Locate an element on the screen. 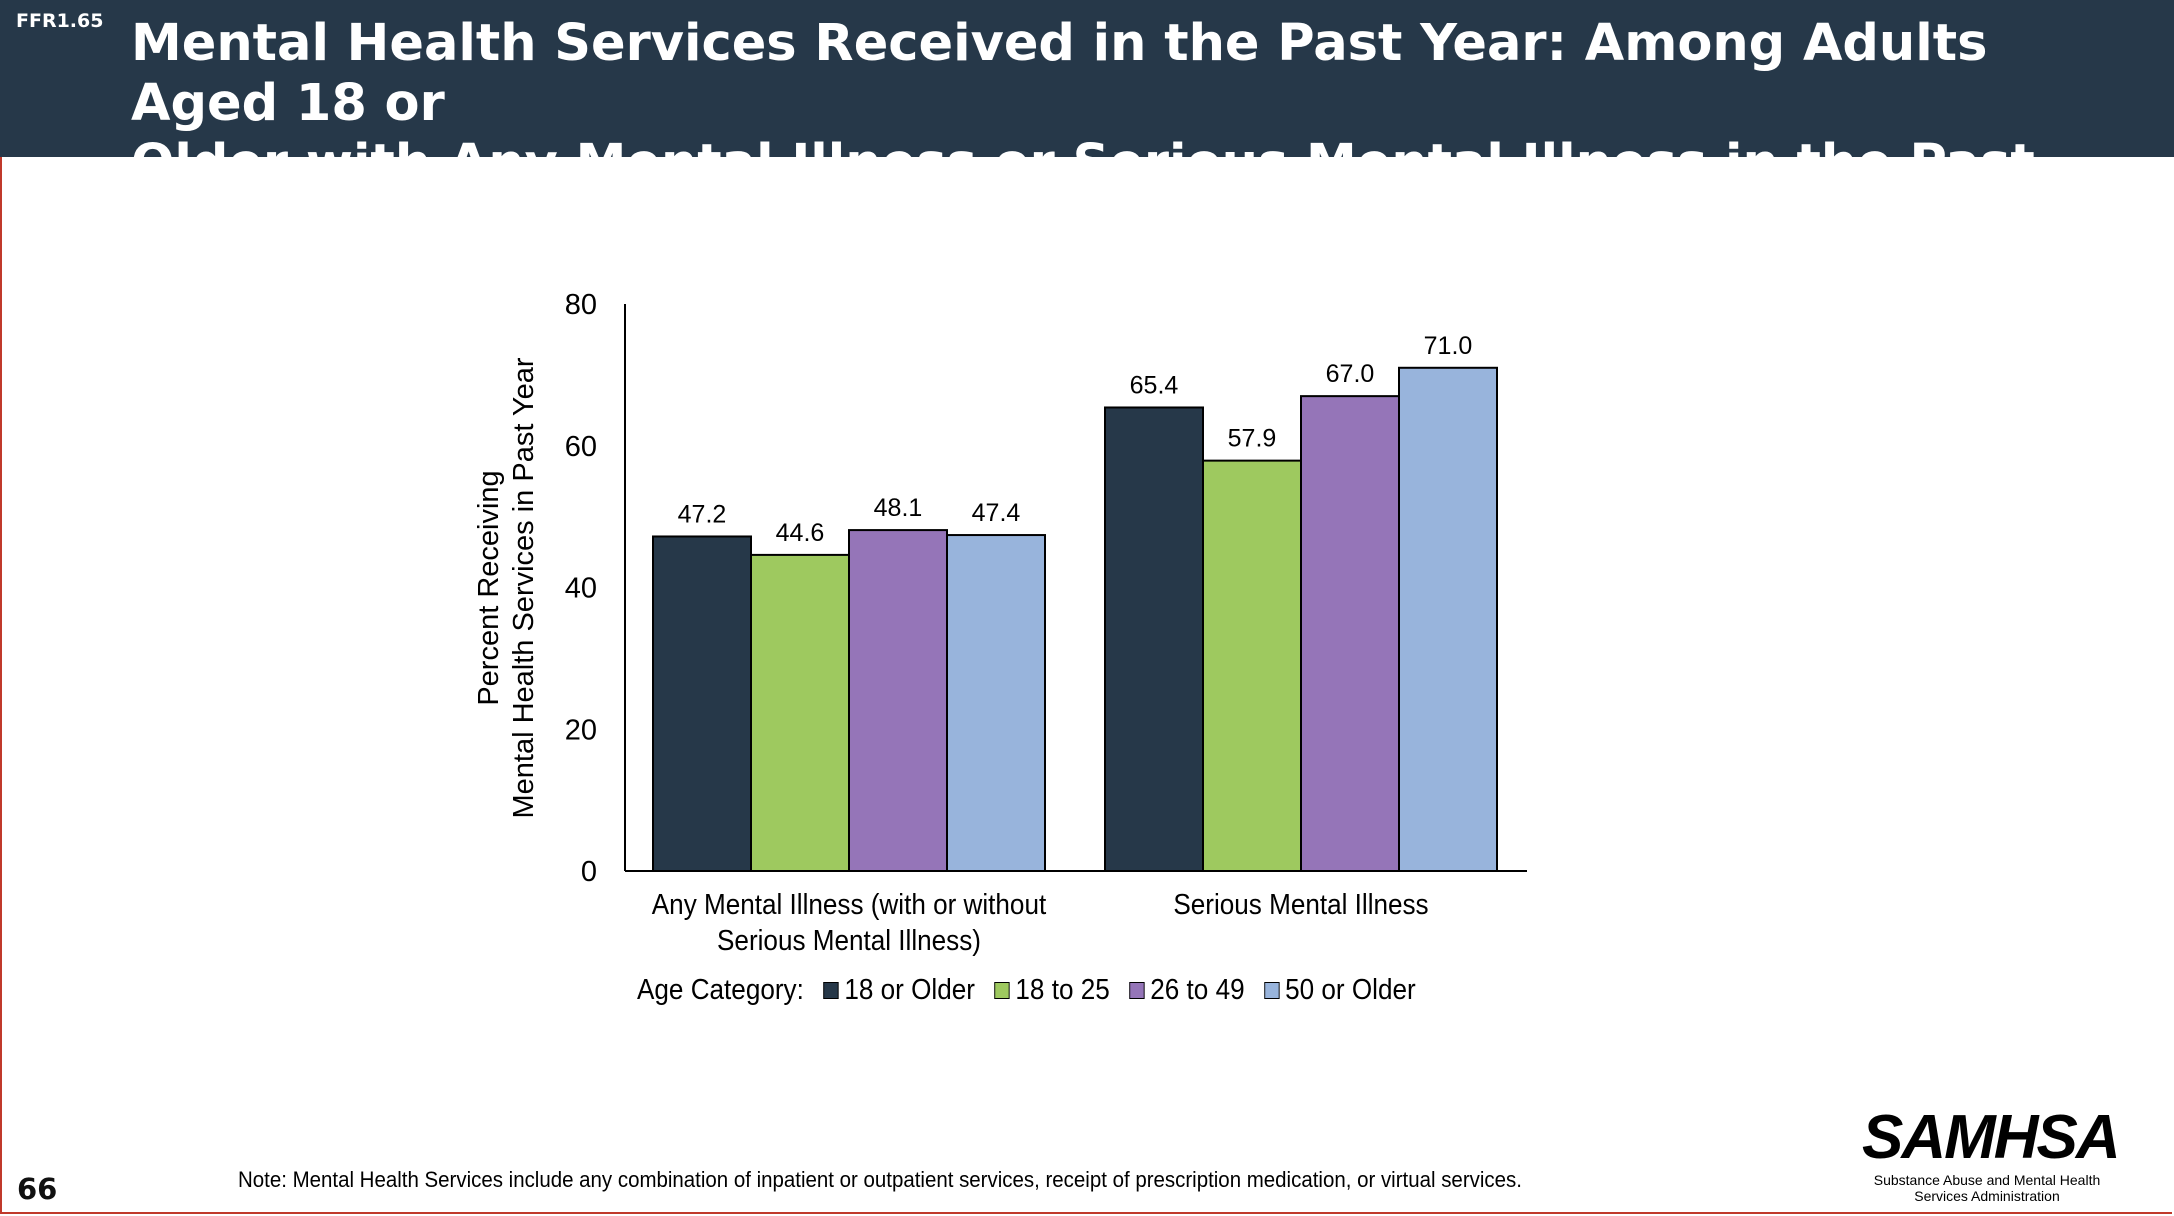 This screenshot has width=2174, height=1216. bar-value-label: 48.1 is located at coordinates (898, 508).